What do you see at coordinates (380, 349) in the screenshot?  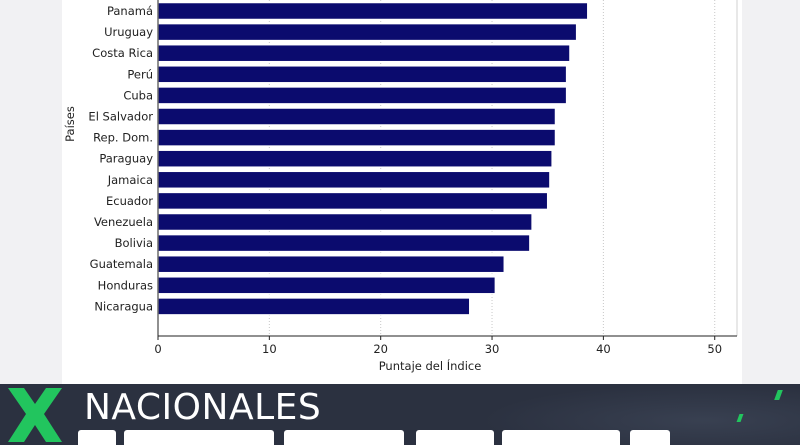 I see `x-tick-label: 20` at bounding box center [380, 349].